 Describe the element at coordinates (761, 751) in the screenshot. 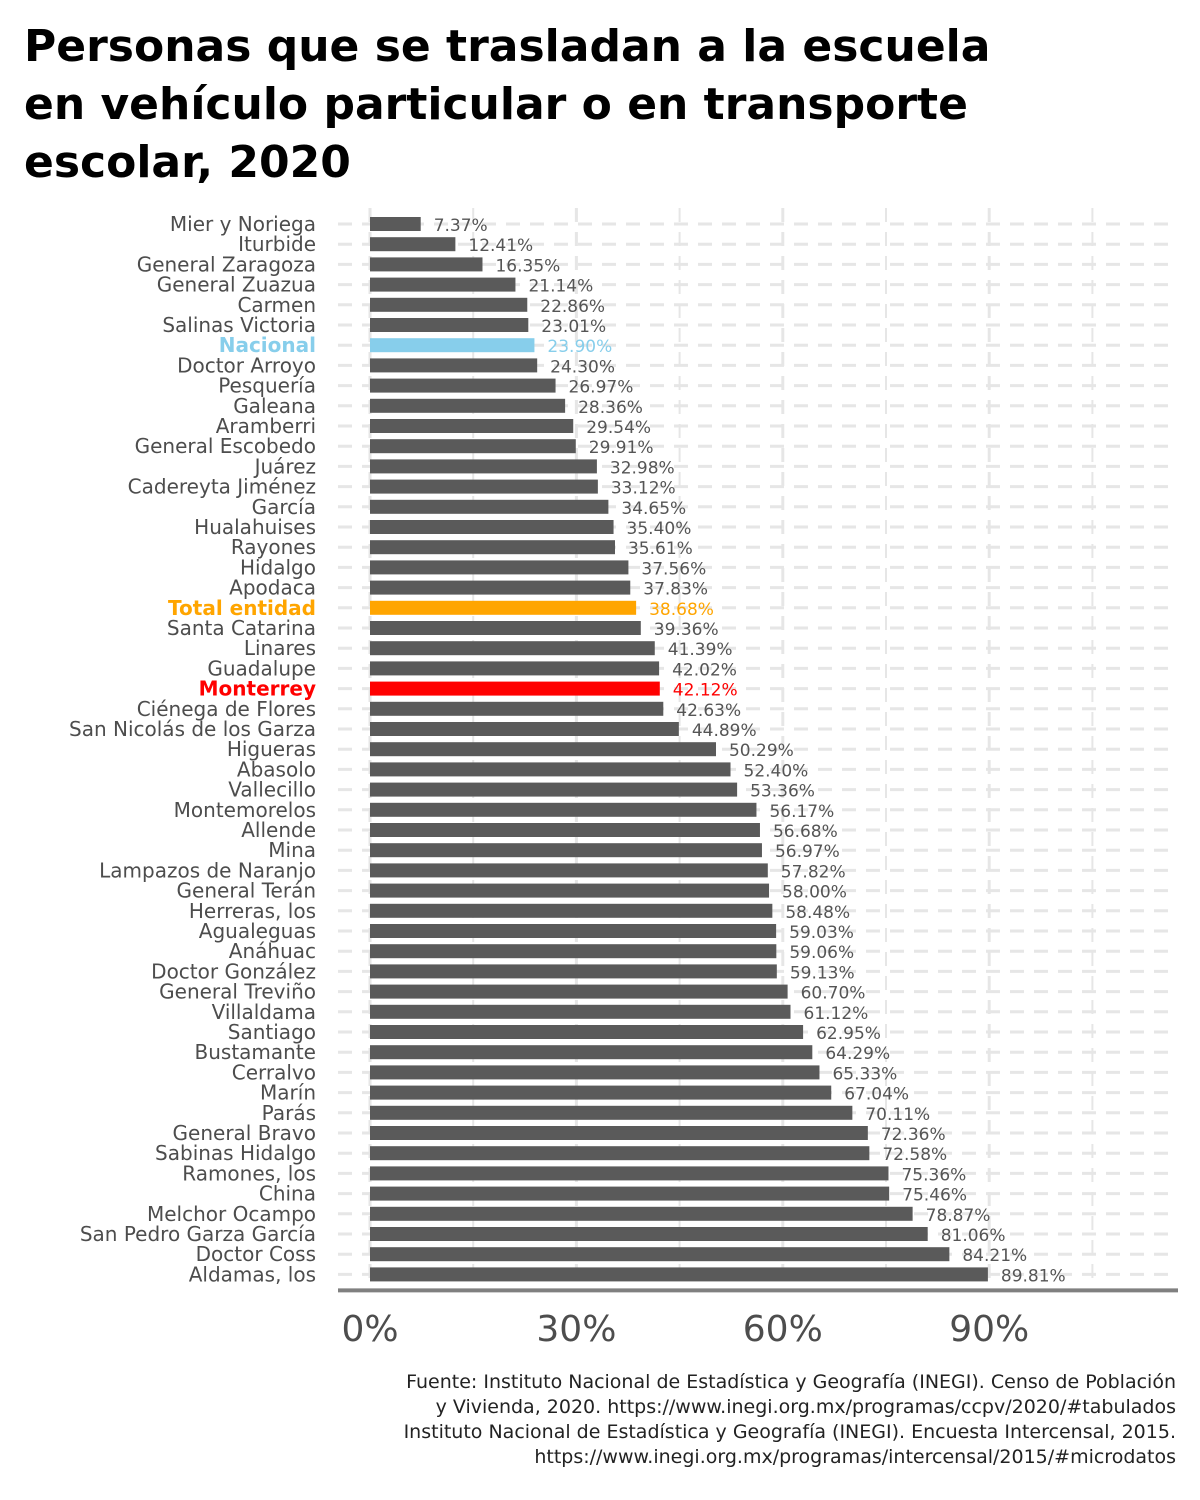

I see `value-label: 50.29%` at that location.